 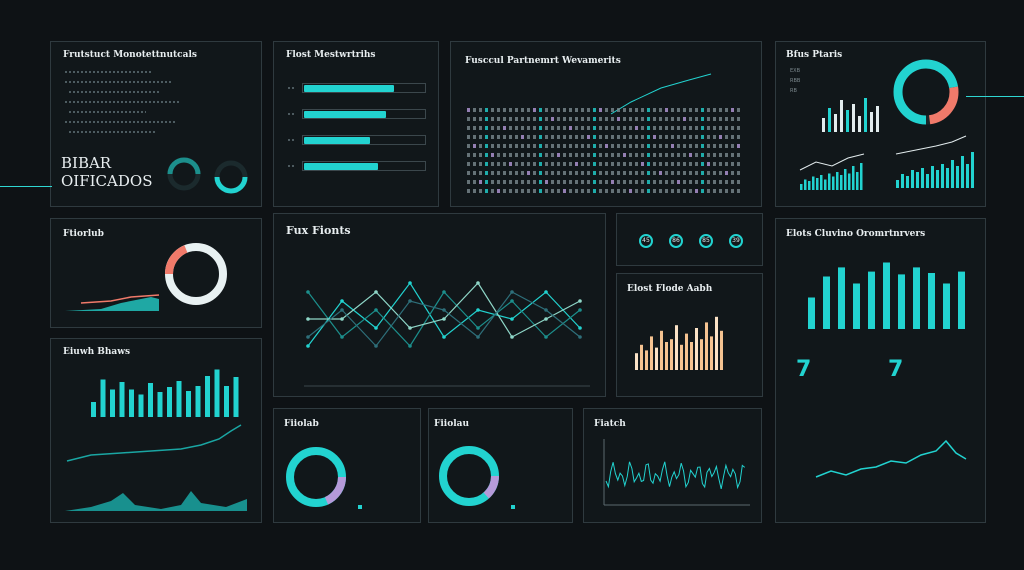 I want to click on panel-donut-b: Fiiolau, so click(x=500, y=465).